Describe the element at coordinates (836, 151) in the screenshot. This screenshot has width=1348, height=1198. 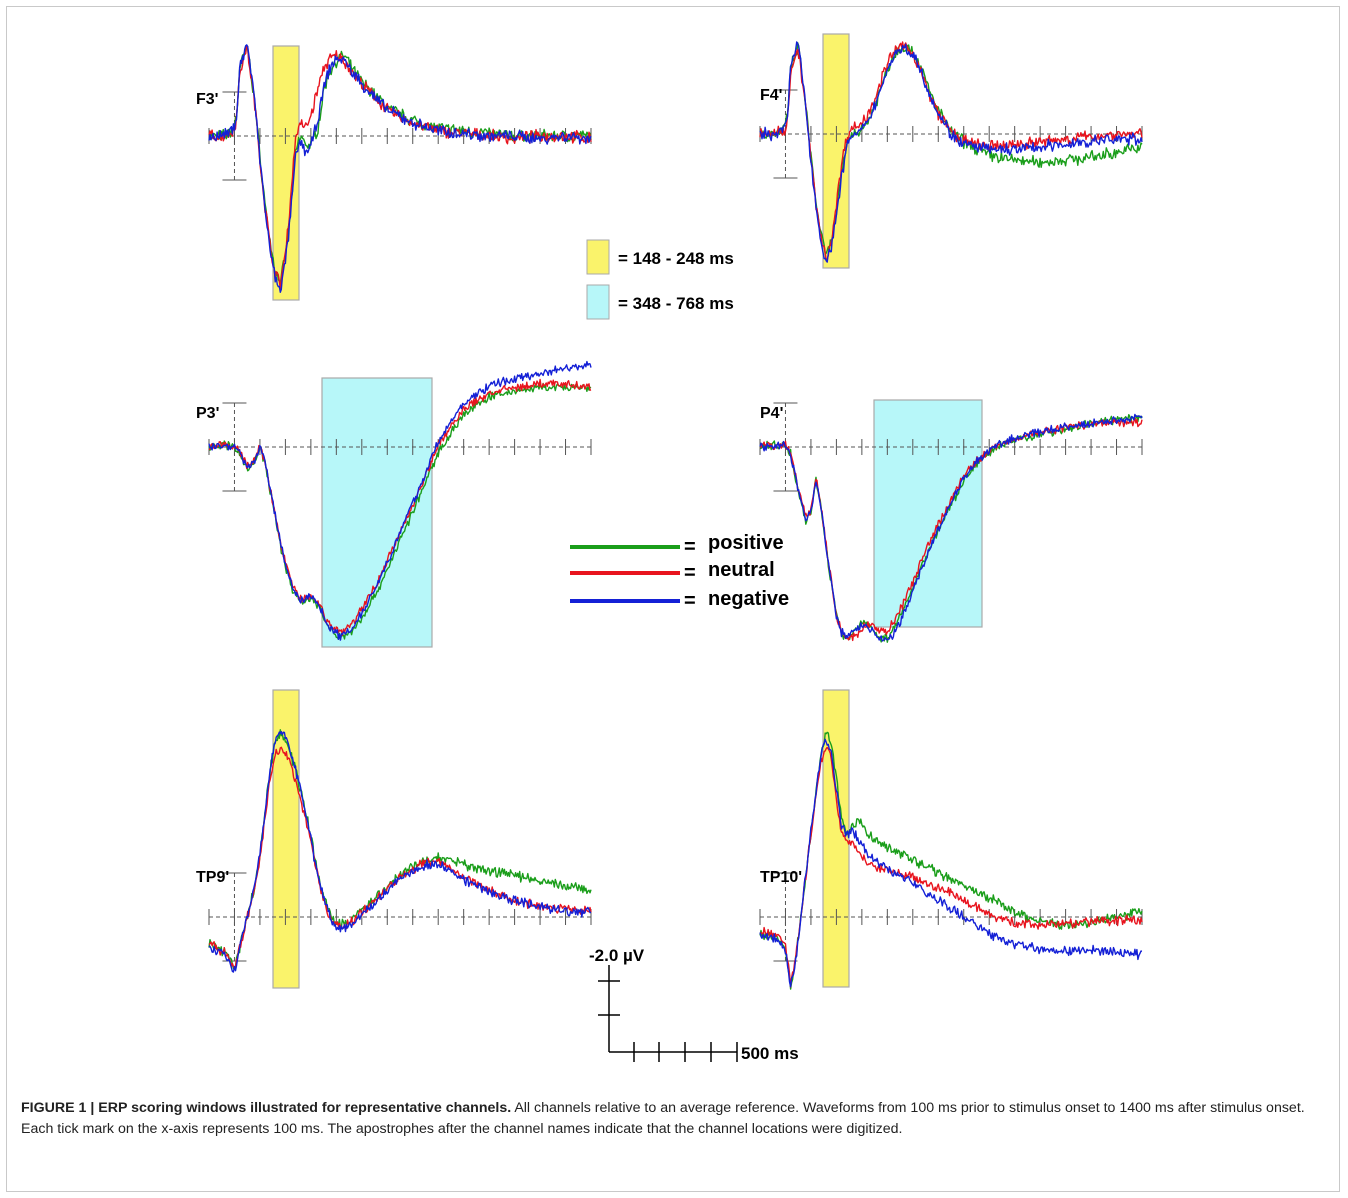
I see `scoring-window-F4` at that location.